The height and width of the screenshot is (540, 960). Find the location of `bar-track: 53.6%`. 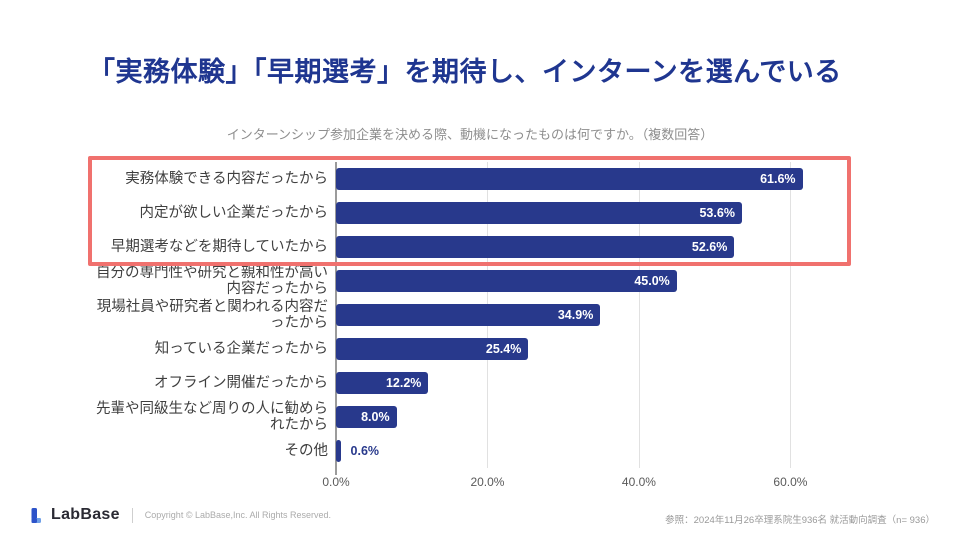

bar-track: 53.6% is located at coordinates (593, 213).